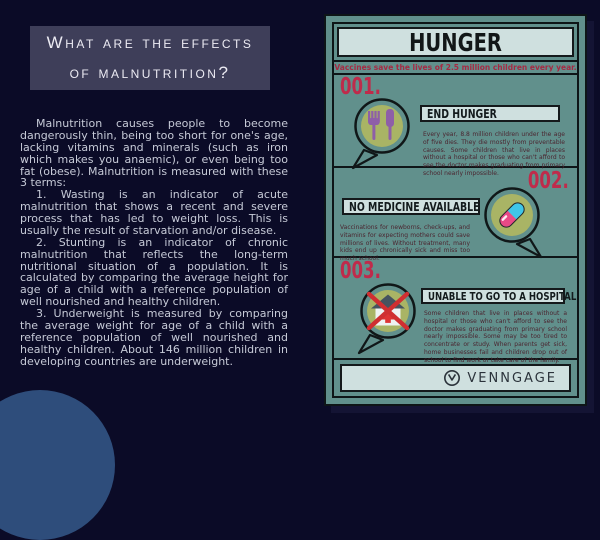 Image resolution: width=600 pixels, height=540 pixels. What do you see at coordinates (455, 125) in the screenshot?
I see `section-end-hunger: 001. END HUNGER Every yea` at bounding box center [455, 125].